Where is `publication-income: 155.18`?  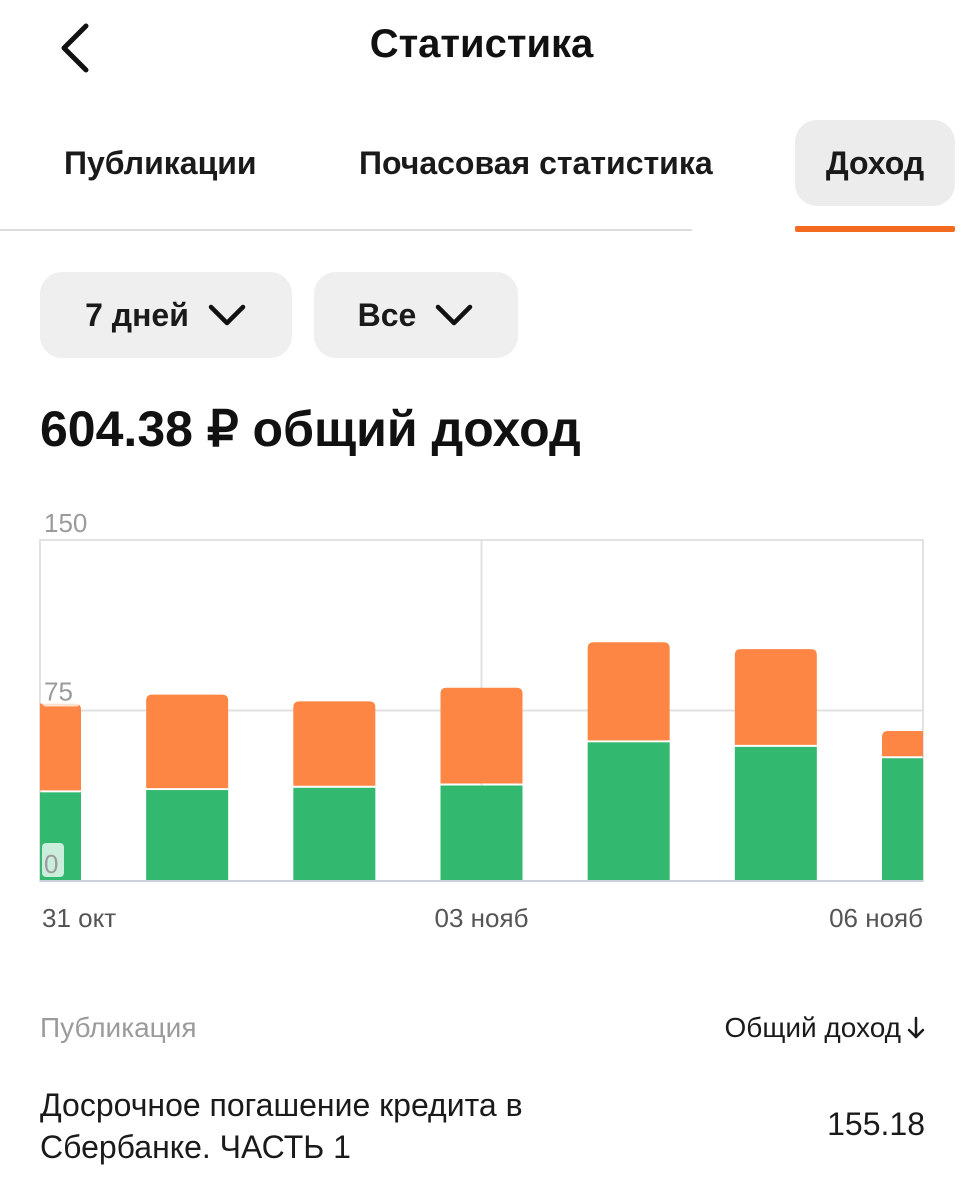
publication-income: 155.18 is located at coordinates (876, 1124).